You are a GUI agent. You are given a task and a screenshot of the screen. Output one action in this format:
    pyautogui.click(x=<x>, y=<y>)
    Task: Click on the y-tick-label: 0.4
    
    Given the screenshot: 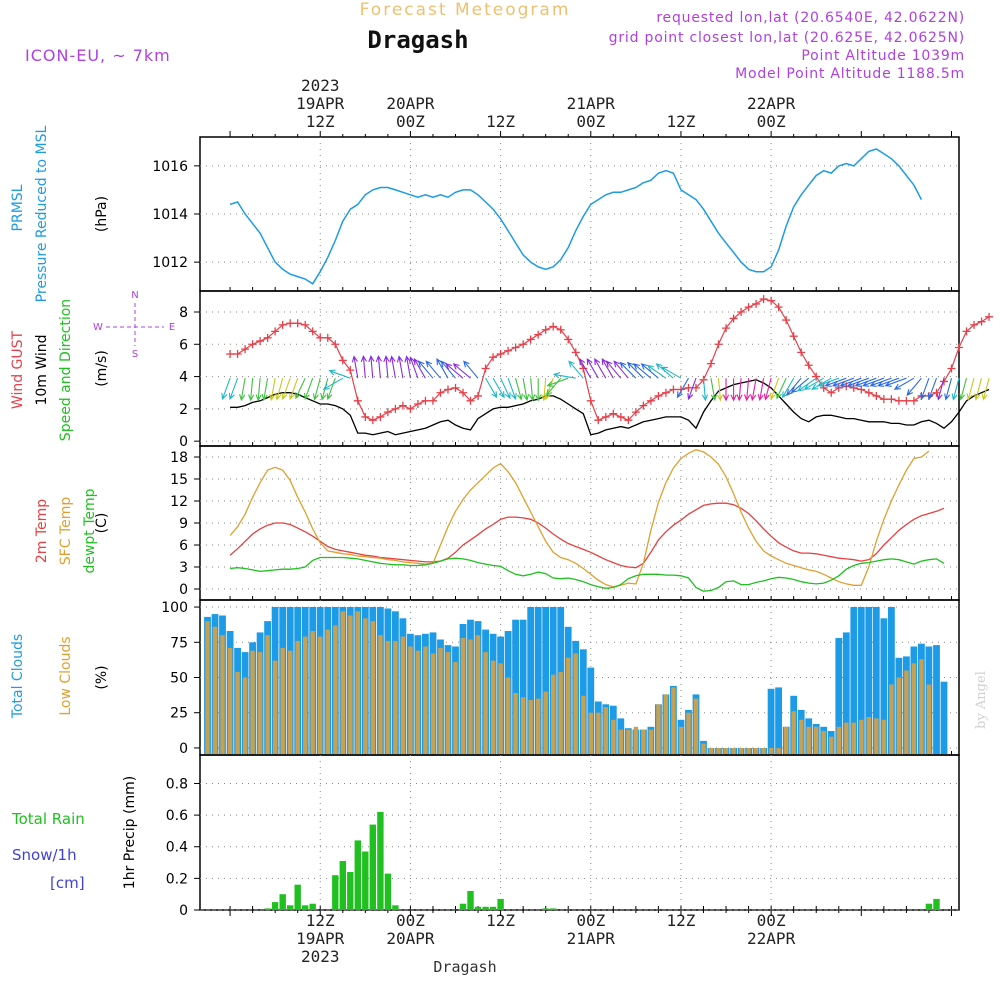 What is the action you would take?
    pyautogui.click(x=177, y=848)
    